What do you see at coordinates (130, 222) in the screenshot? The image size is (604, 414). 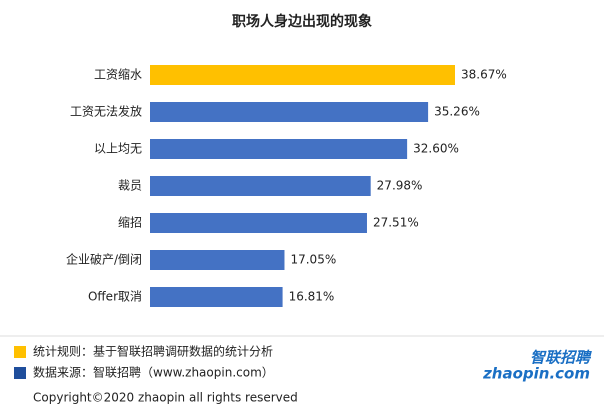 I see `category-label: 缩招` at bounding box center [130, 222].